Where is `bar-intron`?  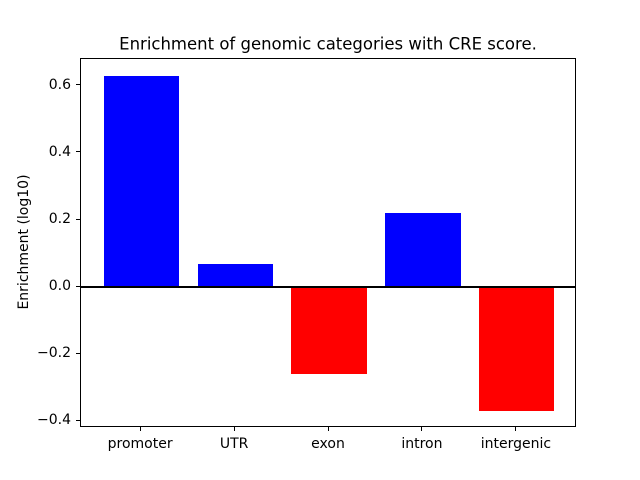
bar-intron is located at coordinates (423, 250).